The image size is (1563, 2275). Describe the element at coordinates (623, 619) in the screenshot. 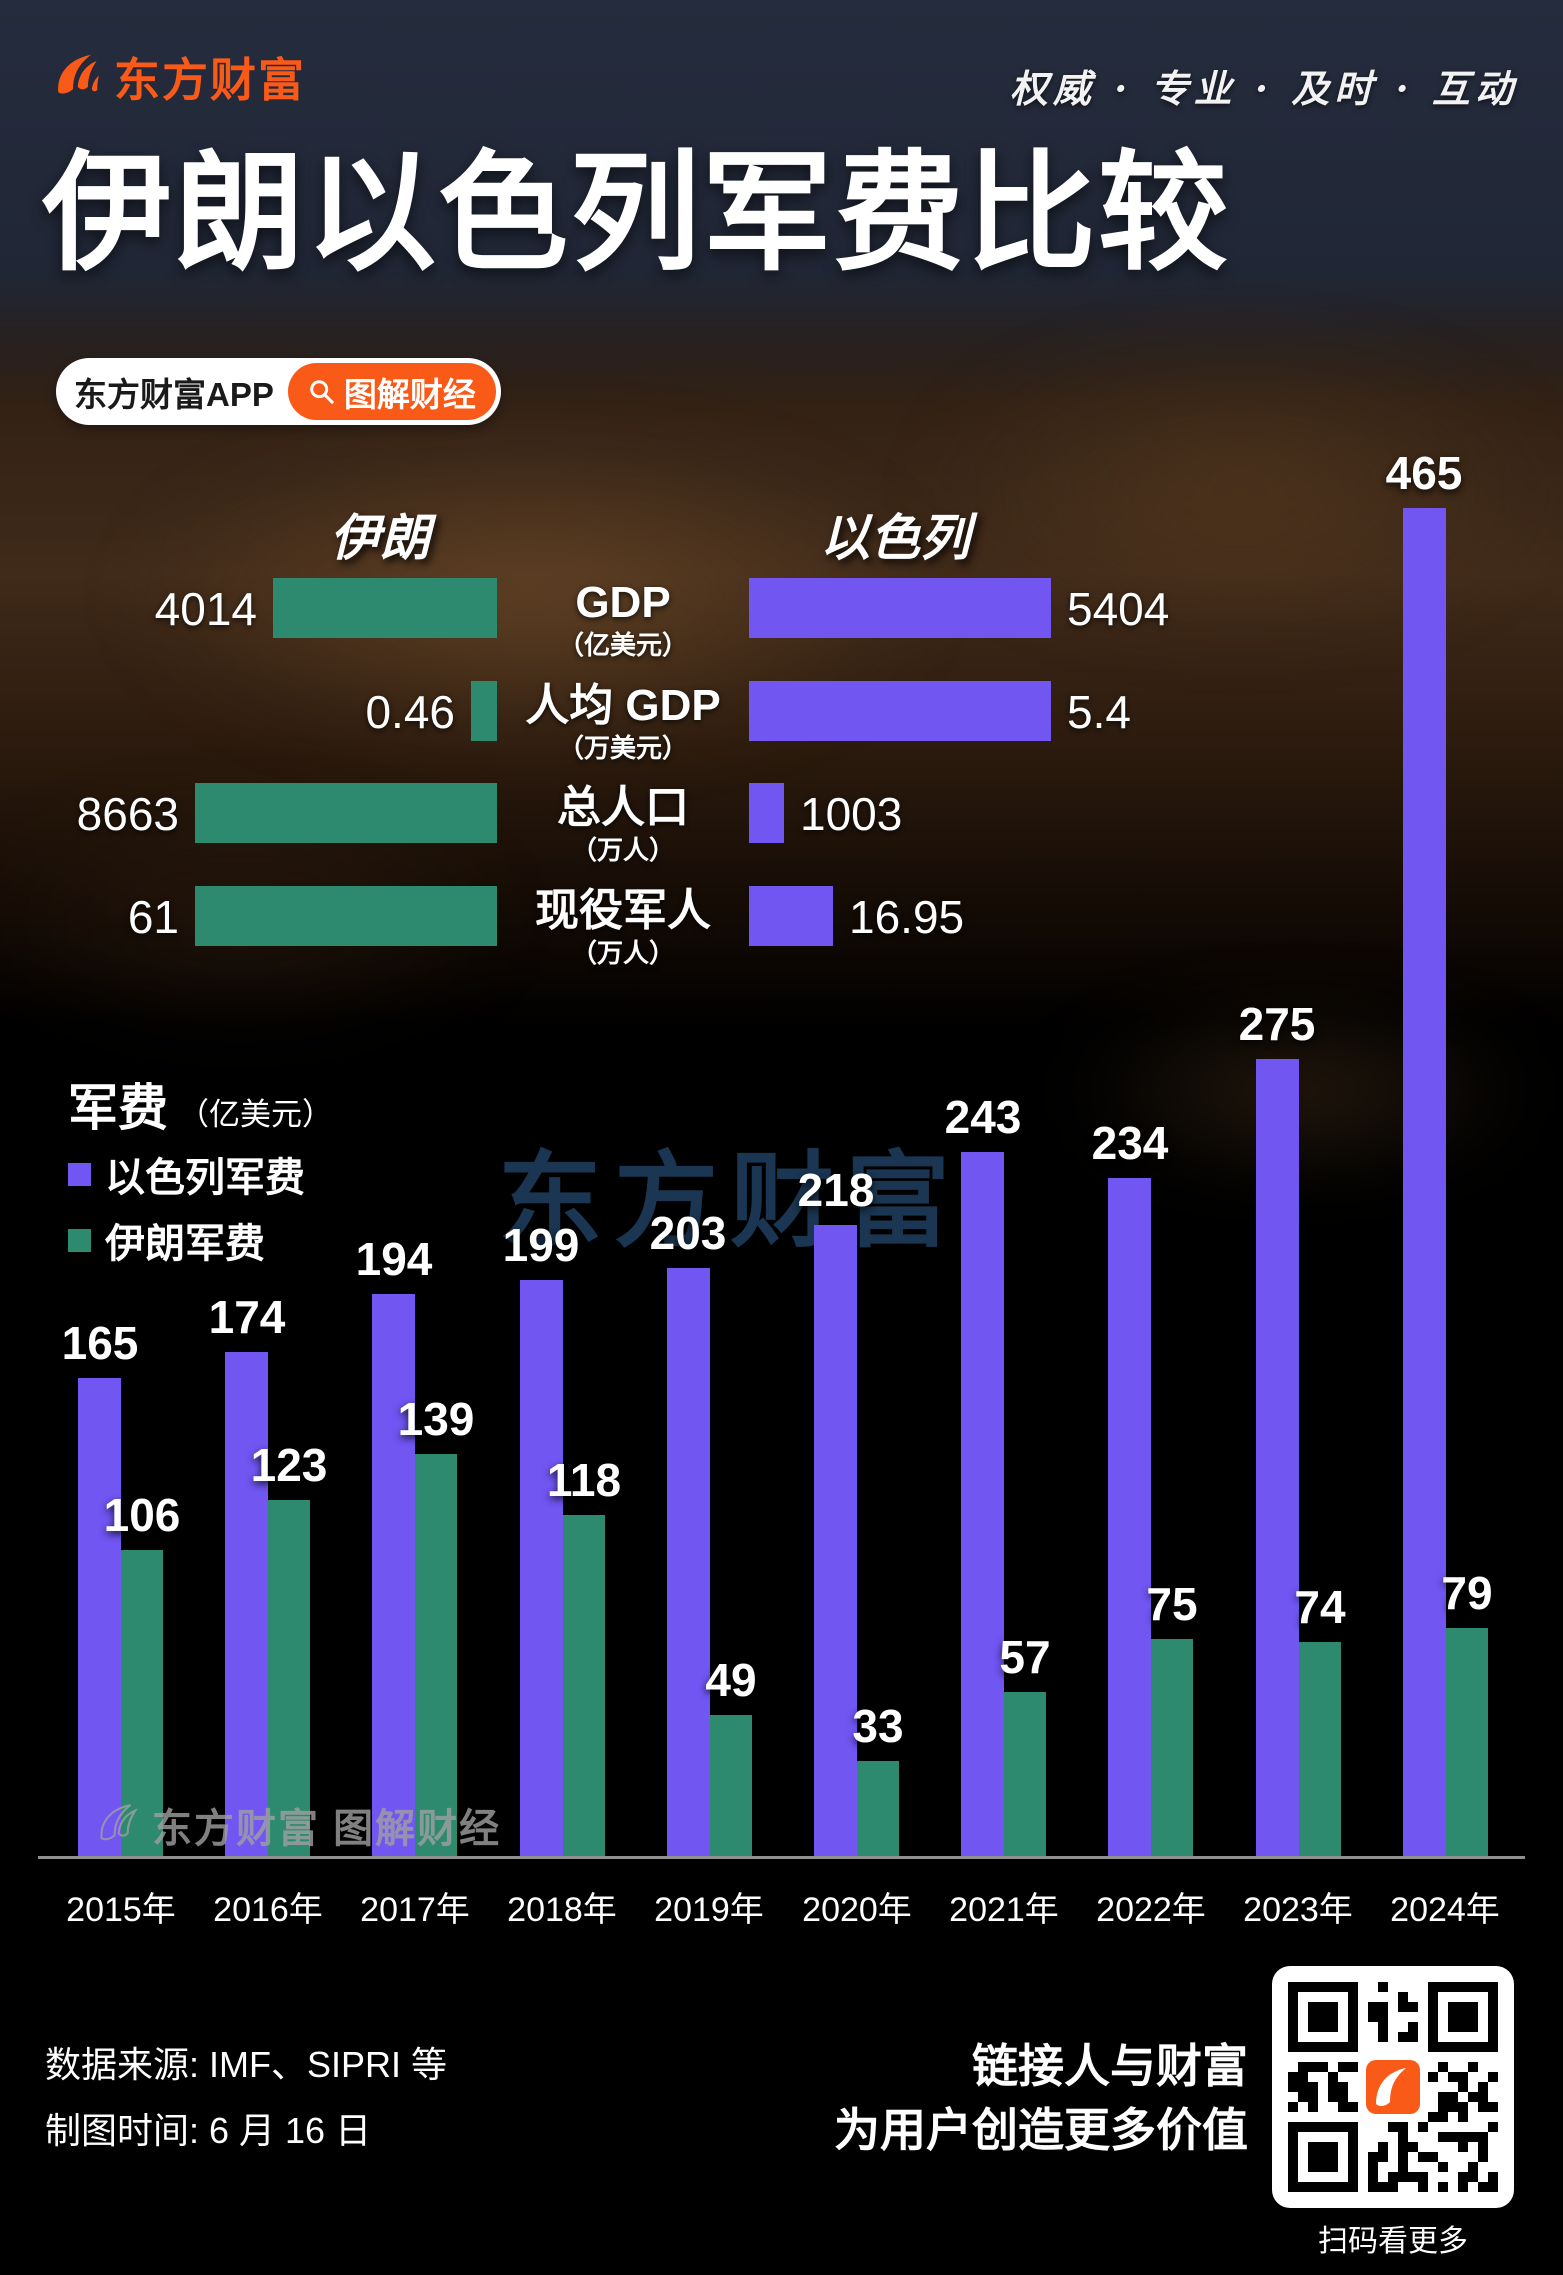

I see `comparison-row-label: GDP （亿美元）` at that location.